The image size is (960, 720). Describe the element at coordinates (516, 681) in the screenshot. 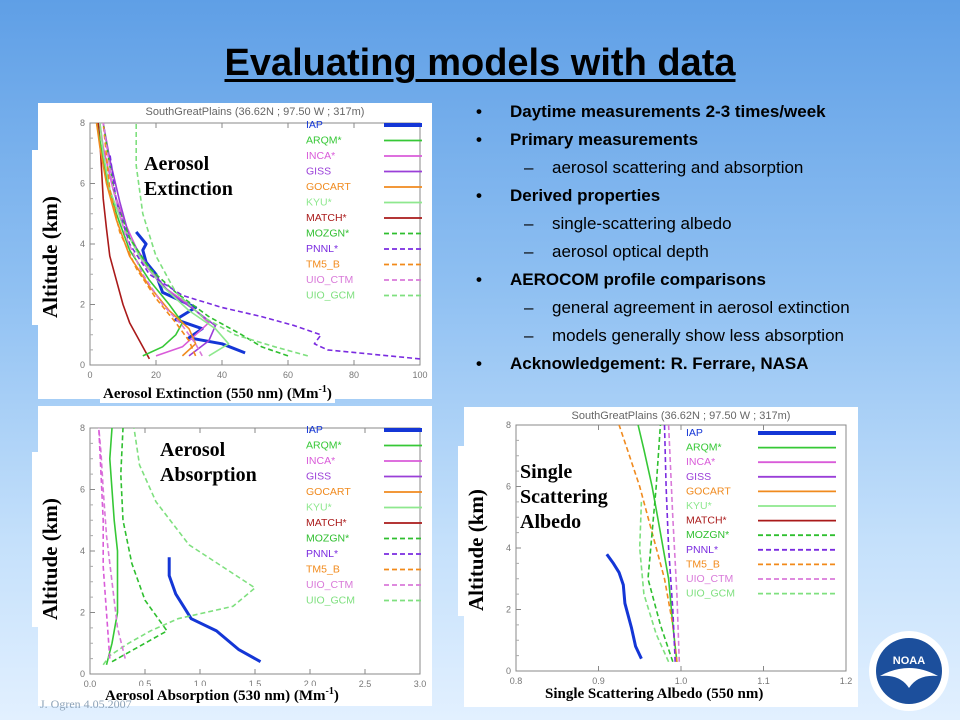

I see `albedo-xtick-label: 0.8` at that location.